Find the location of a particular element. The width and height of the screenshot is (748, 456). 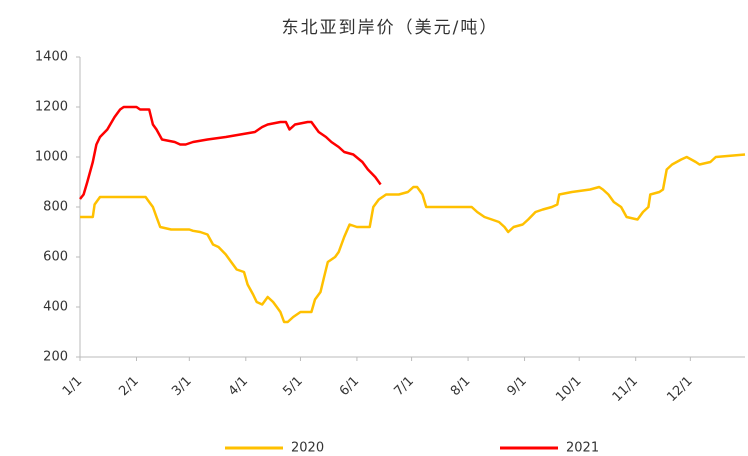

x-tick-label: 12/1 is located at coordinates (679, 389).